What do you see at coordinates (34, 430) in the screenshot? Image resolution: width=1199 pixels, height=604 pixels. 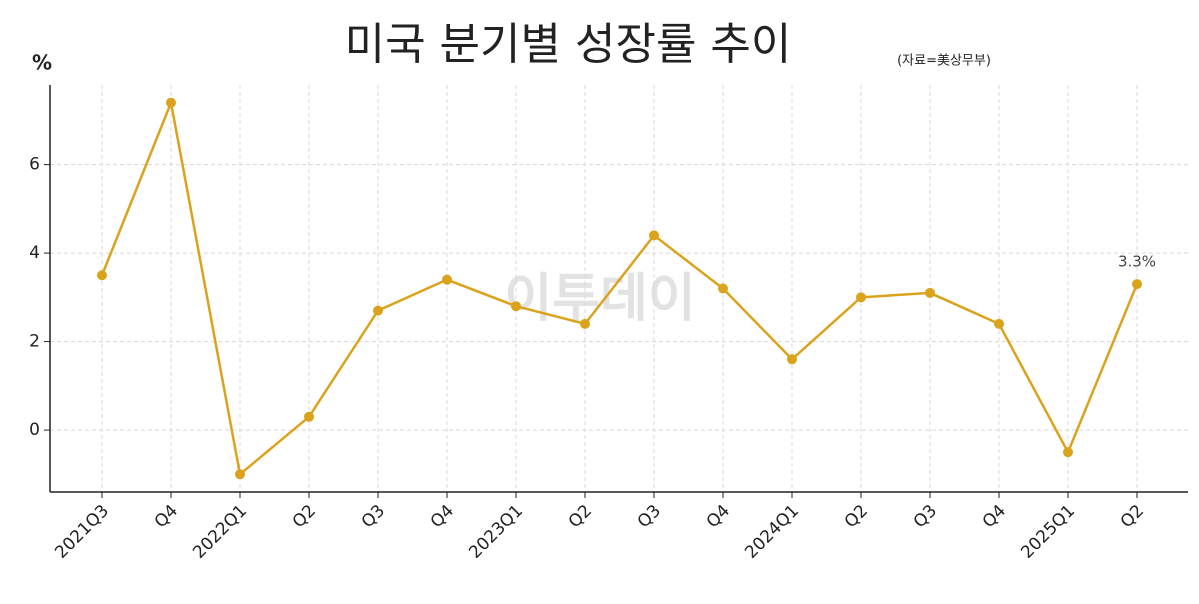 I see `y-tick-label: 0` at bounding box center [34, 430].